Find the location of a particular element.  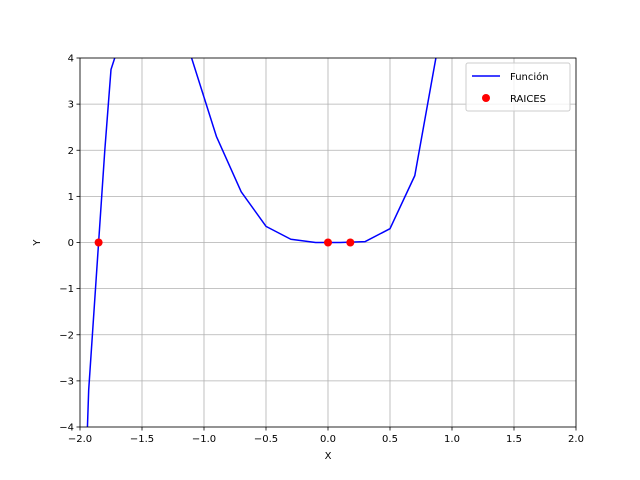

x-tick-label-3: −0.5 is located at coordinates (266, 439).